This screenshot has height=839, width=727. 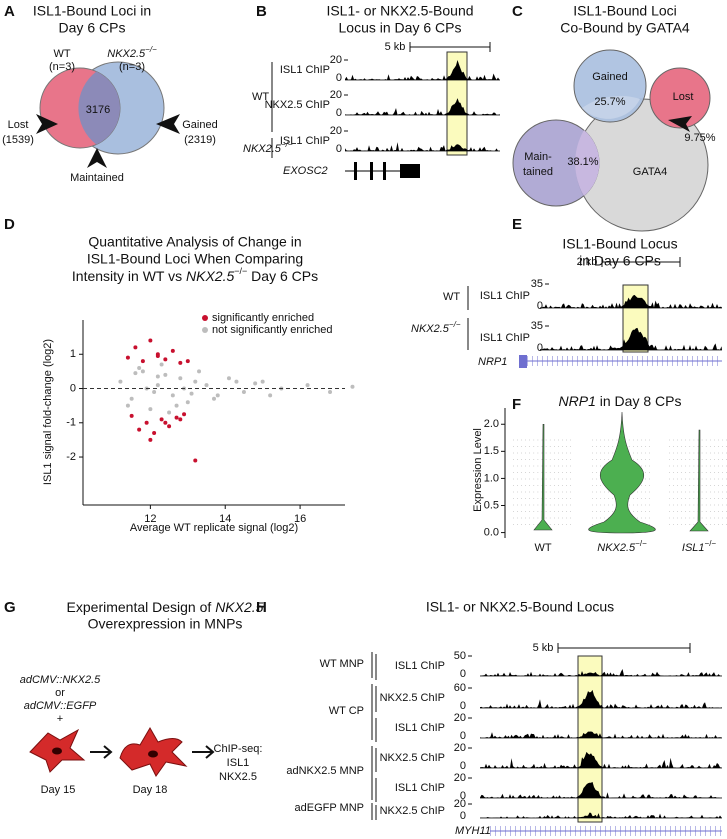 What do you see at coordinates (238, 777) in the screenshot?
I see `label: NKX2.5` at bounding box center [238, 777].